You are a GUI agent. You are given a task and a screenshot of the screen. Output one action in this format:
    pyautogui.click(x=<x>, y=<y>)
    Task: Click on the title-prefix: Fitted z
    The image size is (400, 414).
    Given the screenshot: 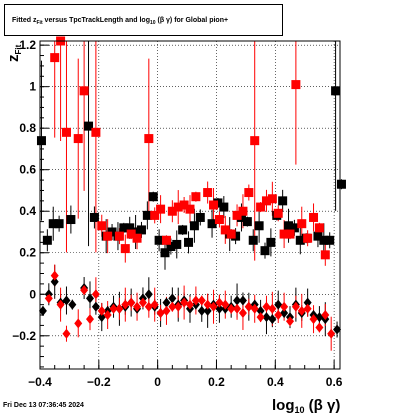 What is the action you would take?
    pyautogui.click(x=24, y=20)
    